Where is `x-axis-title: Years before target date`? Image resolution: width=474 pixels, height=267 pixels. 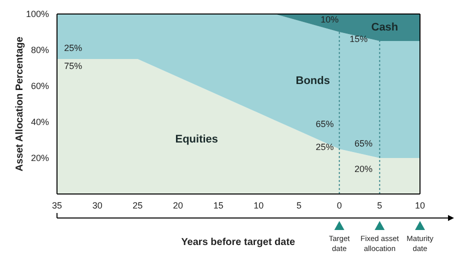 x-axis-title: Years before target date is located at coordinates (238, 242).